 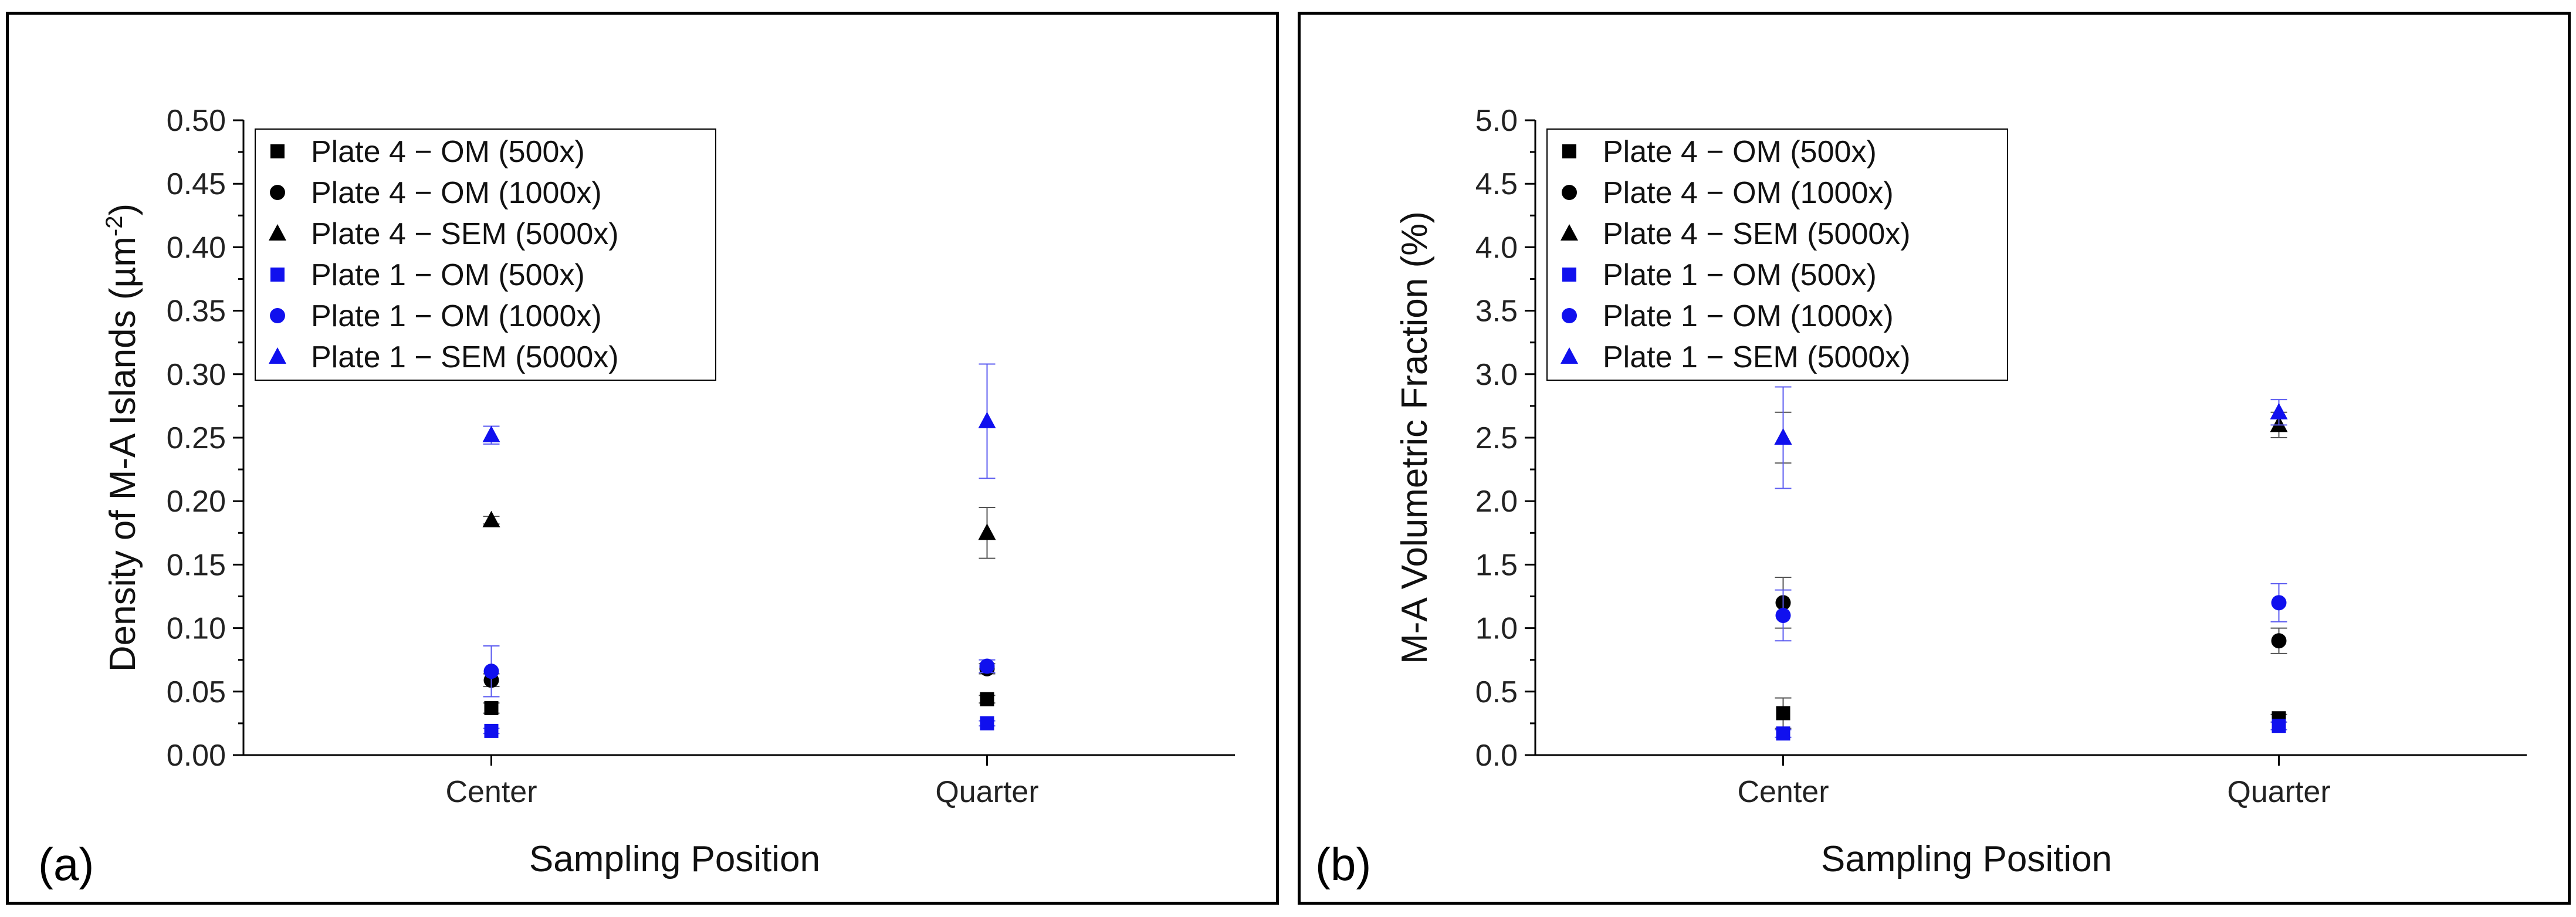 I want to click on panel-label-b: (b), so click(x=1343, y=864).